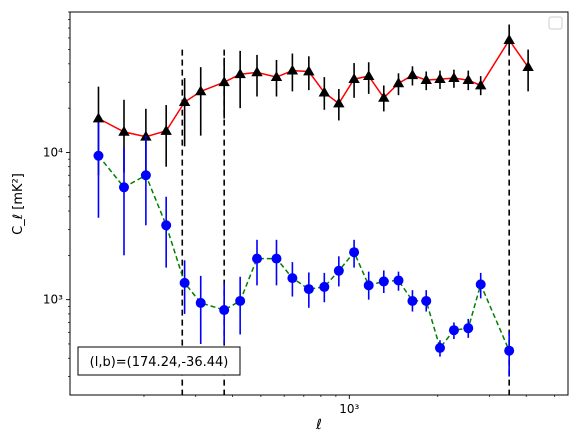  What do you see at coordinates (349, 409) in the screenshot?
I see `x-tick-label: 10³` at bounding box center [349, 409].